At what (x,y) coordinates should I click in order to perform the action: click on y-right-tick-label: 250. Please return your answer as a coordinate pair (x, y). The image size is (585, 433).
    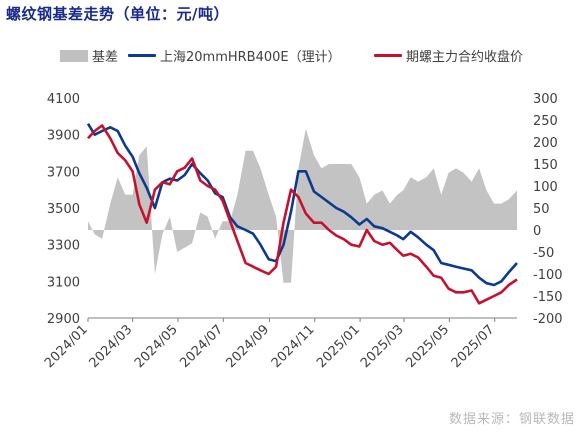
    Looking at the image, I should click on (545, 121).